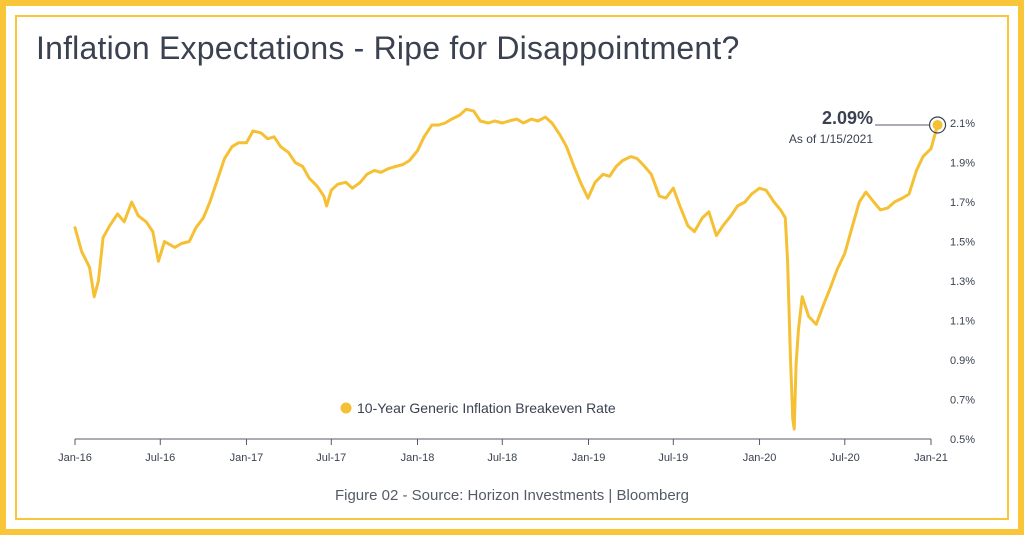 This screenshot has width=1024, height=535. Describe the element at coordinates (962, 203) in the screenshot. I see `y-tick-label: 1.7%` at that location.